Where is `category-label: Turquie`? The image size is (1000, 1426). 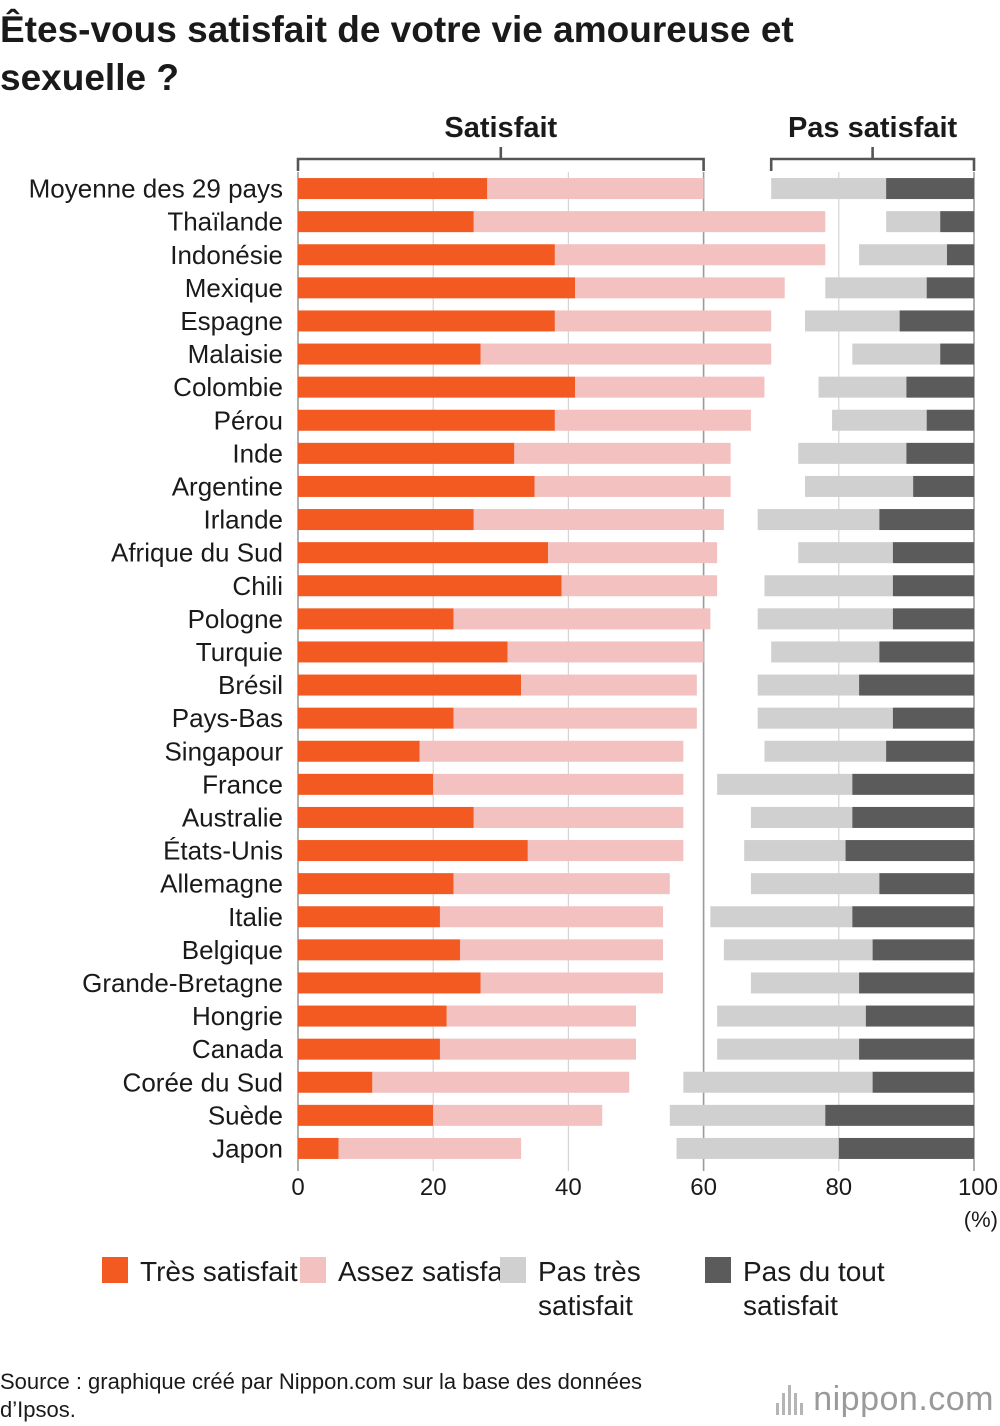
category-label: Turquie is located at coordinates (239, 652).